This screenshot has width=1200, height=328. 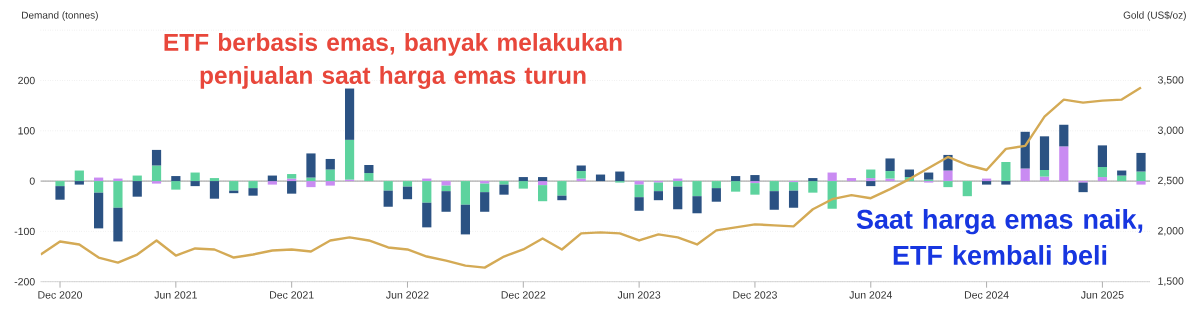 What do you see at coordinates (26, 80) in the screenshot?
I see `y-tick-label: 200` at bounding box center [26, 80].